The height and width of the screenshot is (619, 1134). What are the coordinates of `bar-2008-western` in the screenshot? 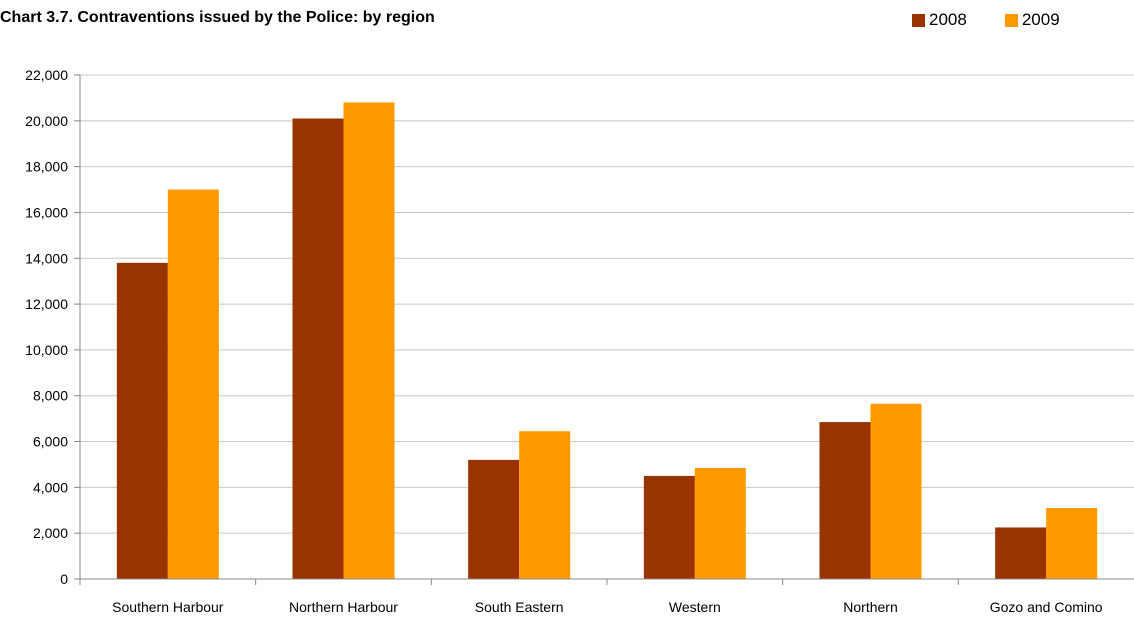 It's located at (669, 527).